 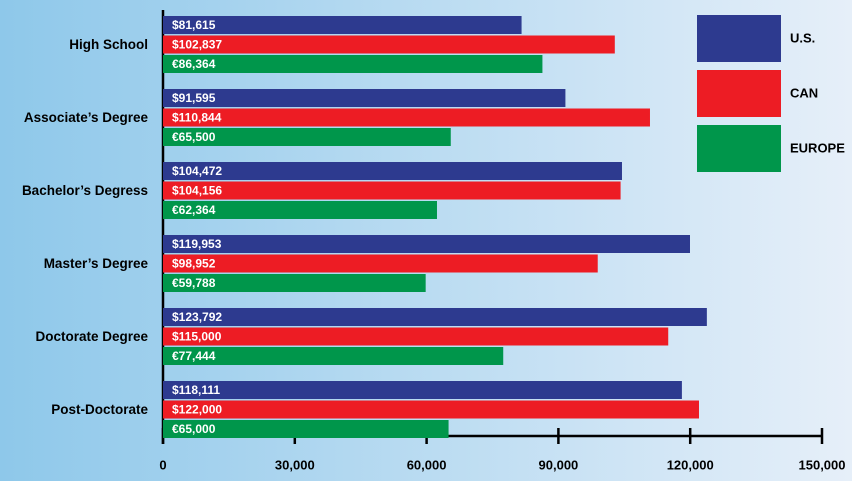 I want to click on category-label: Master’s Degree, so click(x=96, y=263).